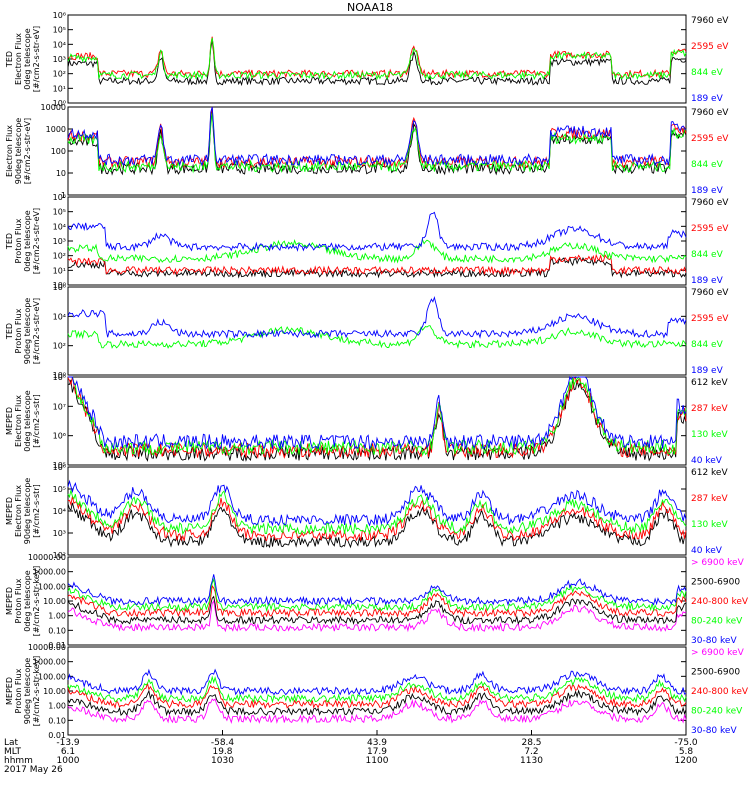 This screenshot has height=800, width=750. I want to click on footer-value: 1030, so click(222, 761).